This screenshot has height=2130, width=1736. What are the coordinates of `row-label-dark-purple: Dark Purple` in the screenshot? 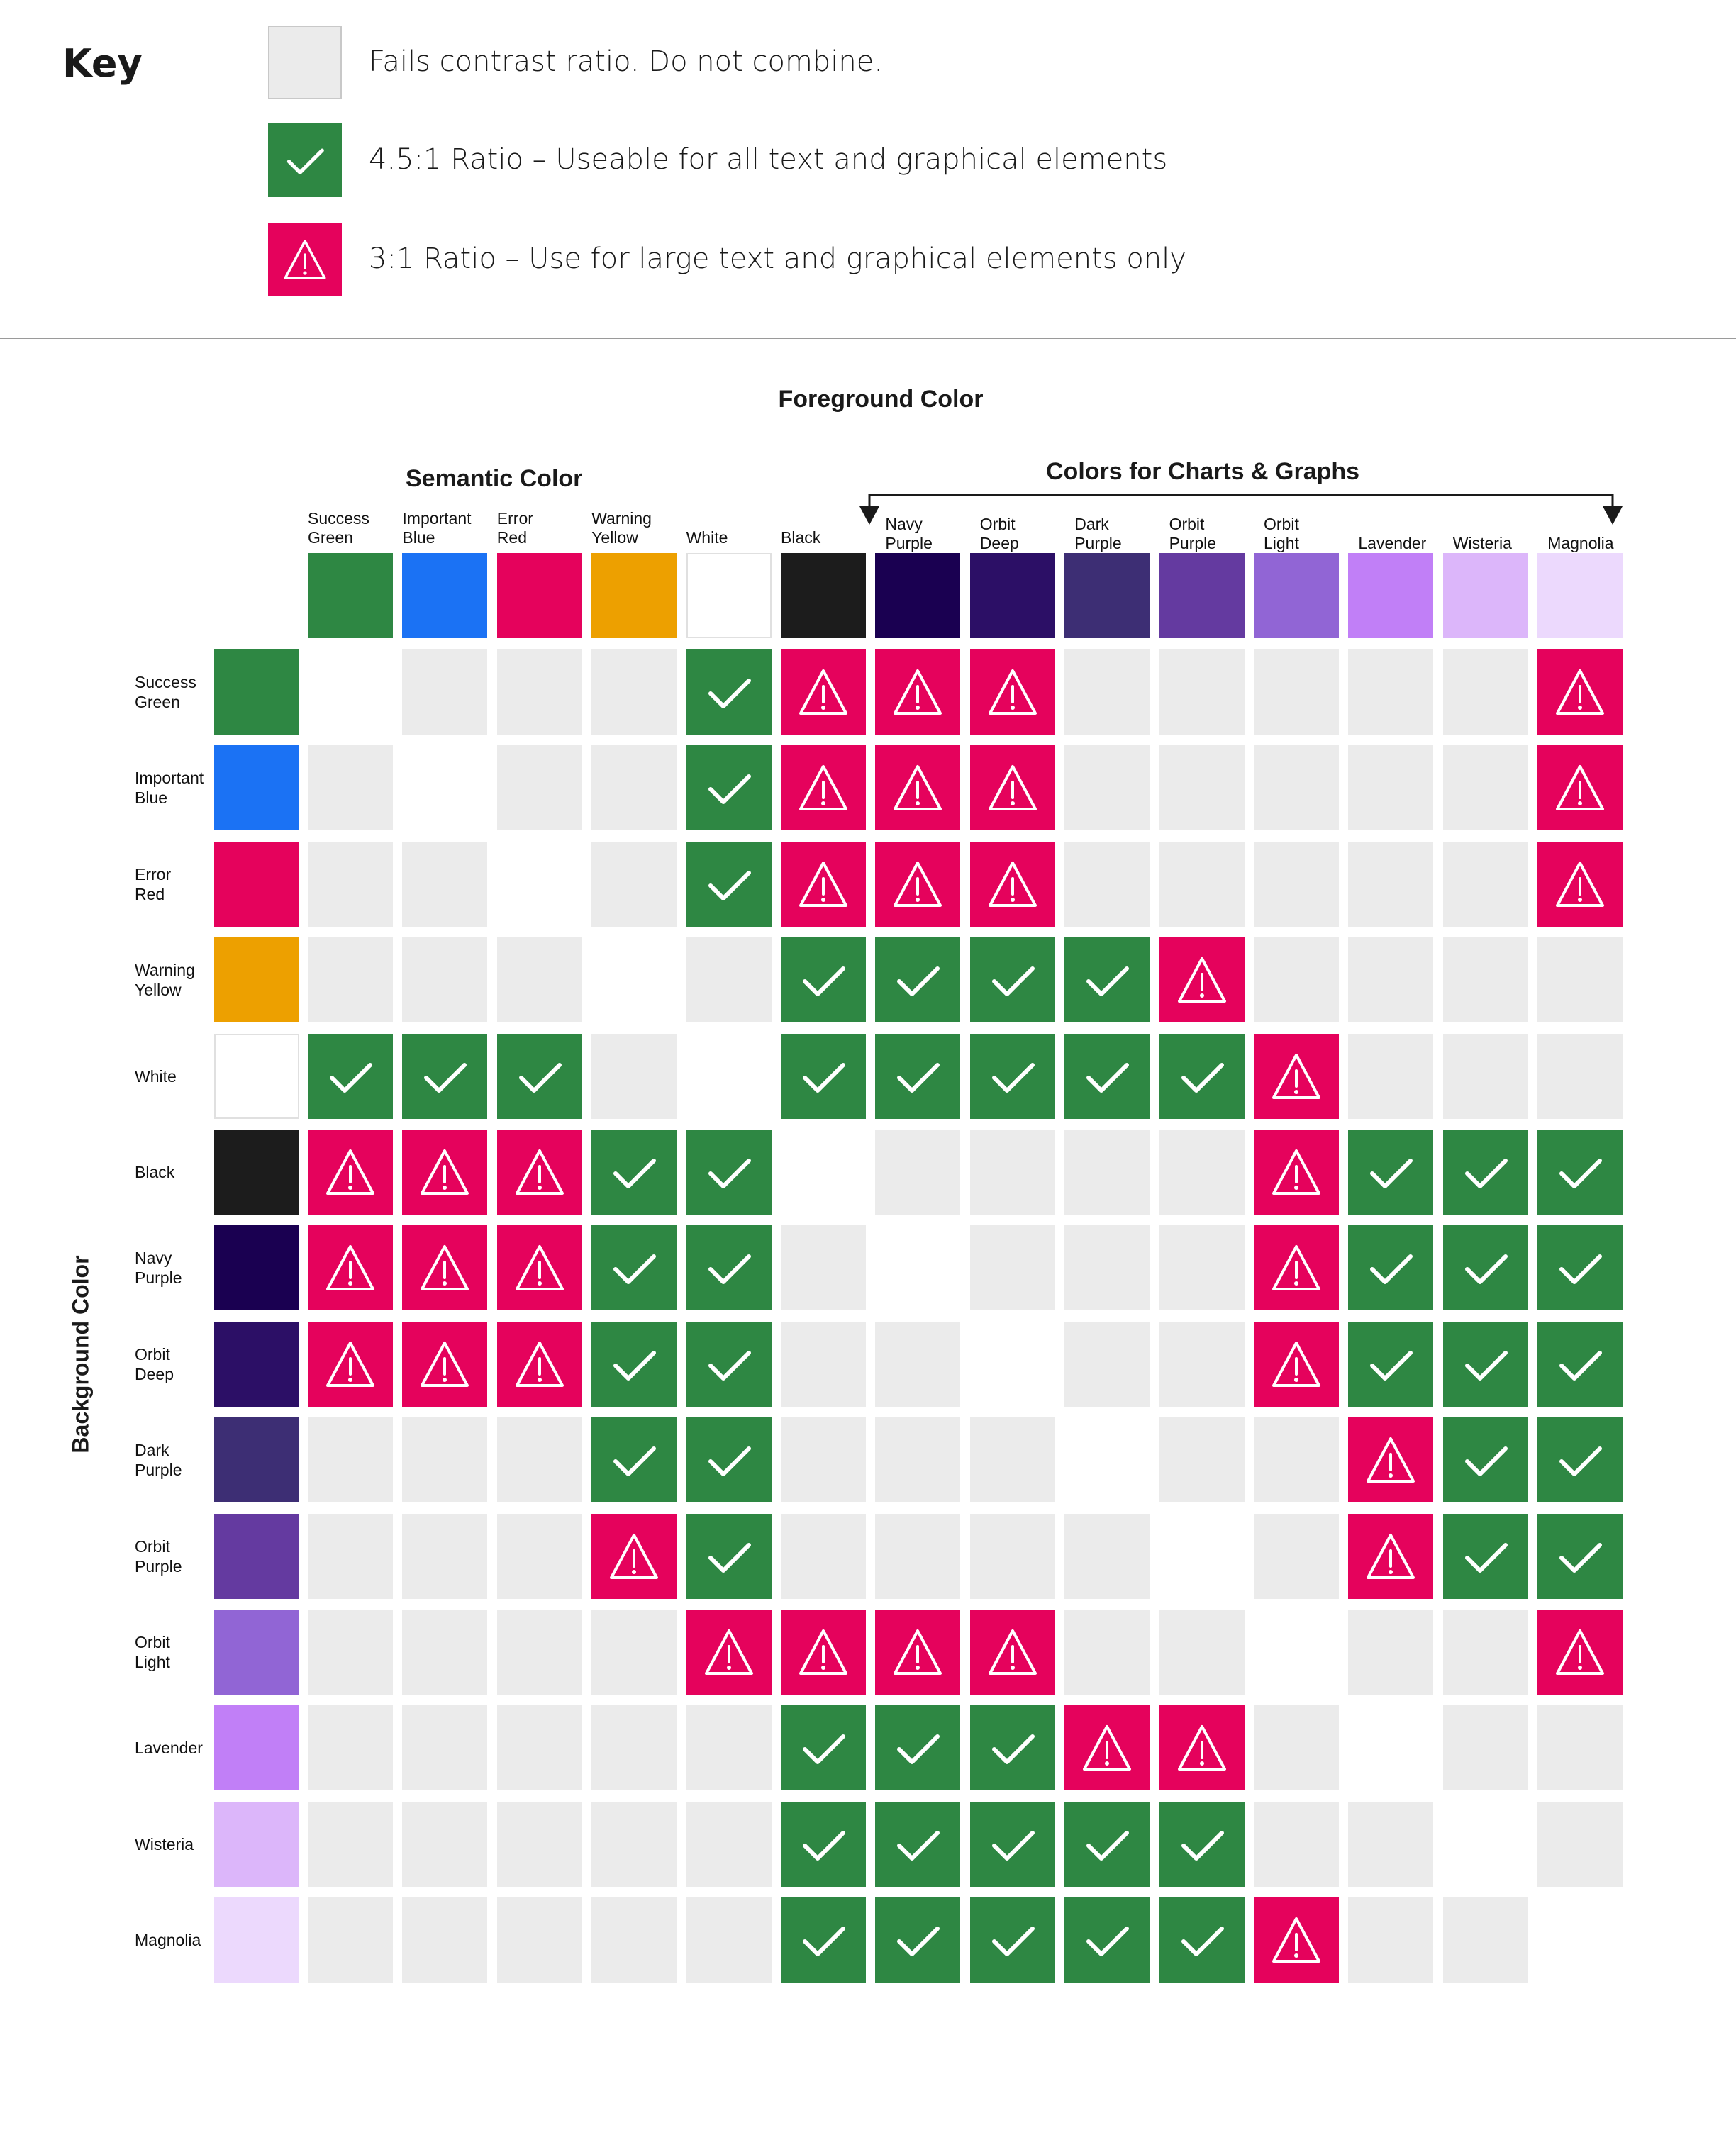 It's located at (175, 1460).